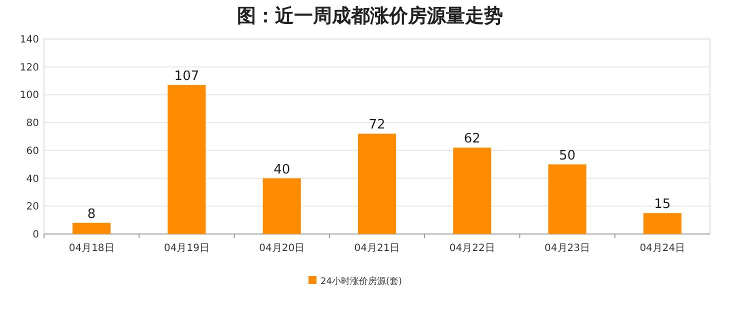 Image resolution: width=740 pixels, height=312 pixels. Describe the element at coordinates (370, 16) in the screenshot. I see `chart-title: 图：近一周成都涨价房源量走势` at that location.